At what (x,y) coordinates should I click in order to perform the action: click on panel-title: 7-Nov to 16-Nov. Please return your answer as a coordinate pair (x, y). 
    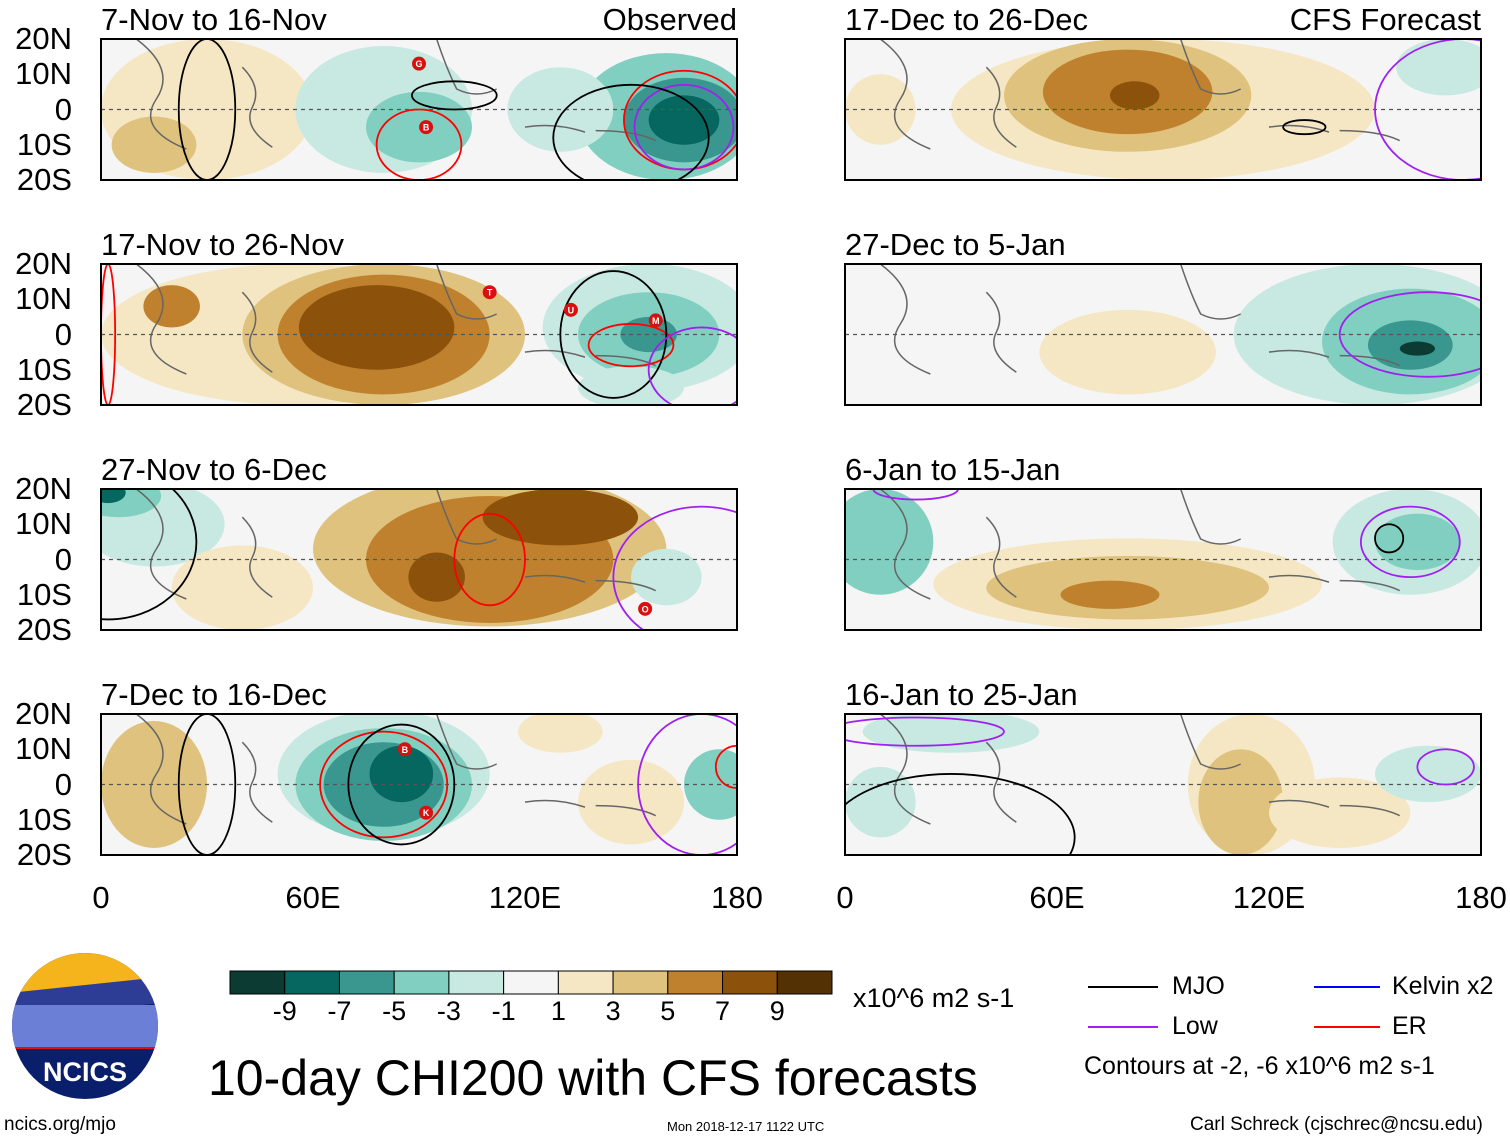
    Looking at the image, I should click on (214, 19).